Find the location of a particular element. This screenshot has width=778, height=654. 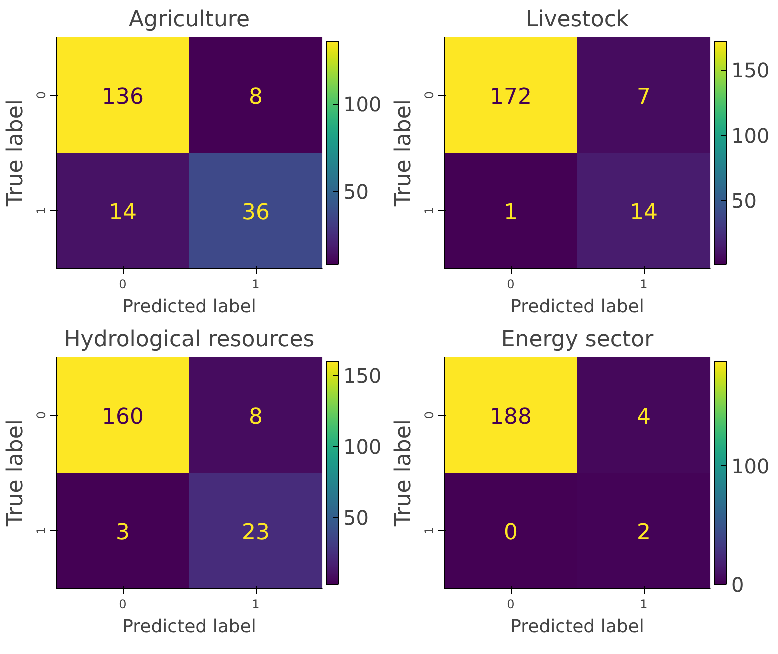

chart-title: Agriculture is located at coordinates (189, 20).